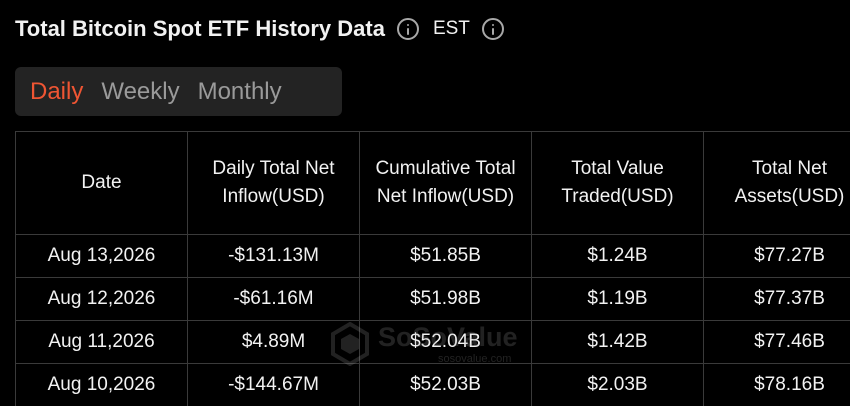 The height and width of the screenshot is (406, 850). Describe the element at coordinates (101, 183) in the screenshot. I see `column-header-date: Date` at that location.